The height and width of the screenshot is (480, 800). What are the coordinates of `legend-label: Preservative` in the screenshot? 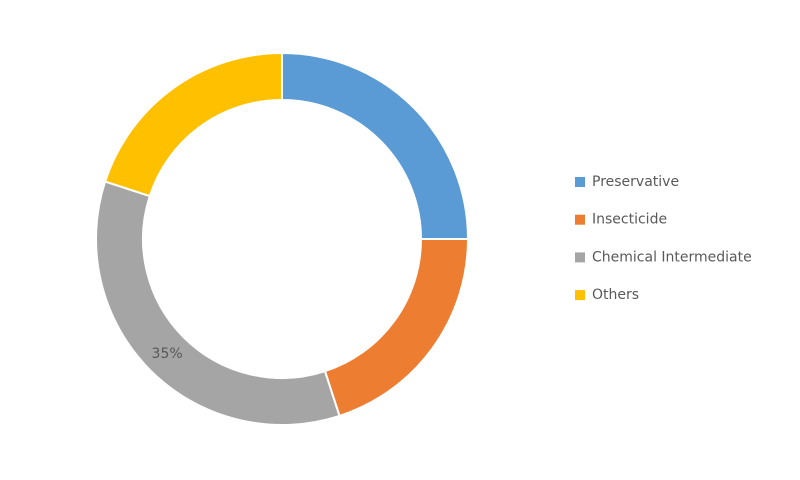 It's located at (635, 182).